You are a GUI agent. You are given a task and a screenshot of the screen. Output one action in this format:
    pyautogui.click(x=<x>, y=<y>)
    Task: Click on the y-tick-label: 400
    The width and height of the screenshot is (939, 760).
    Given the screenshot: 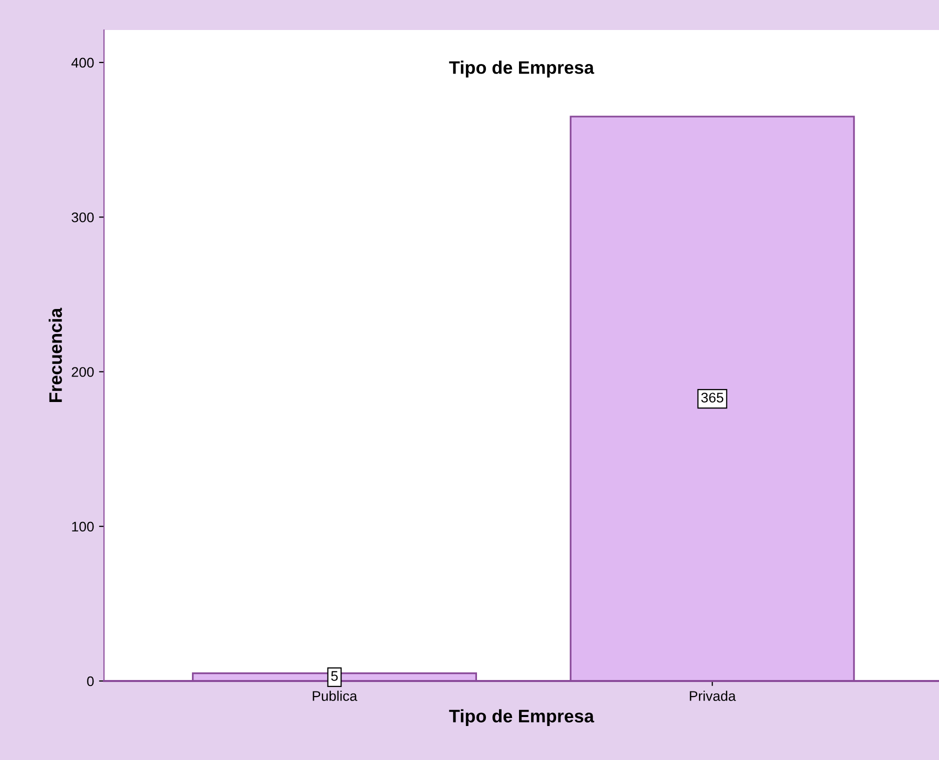 What is the action you would take?
    pyautogui.click(x=82, y=63)
    